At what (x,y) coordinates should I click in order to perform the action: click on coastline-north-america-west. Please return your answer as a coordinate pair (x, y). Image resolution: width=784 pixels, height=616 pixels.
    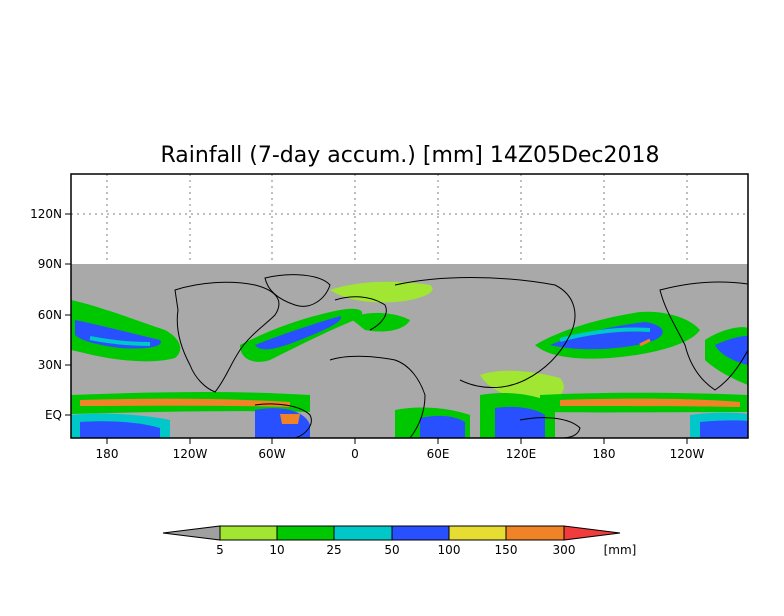
    Looking at the image, I should click on (227, 337).